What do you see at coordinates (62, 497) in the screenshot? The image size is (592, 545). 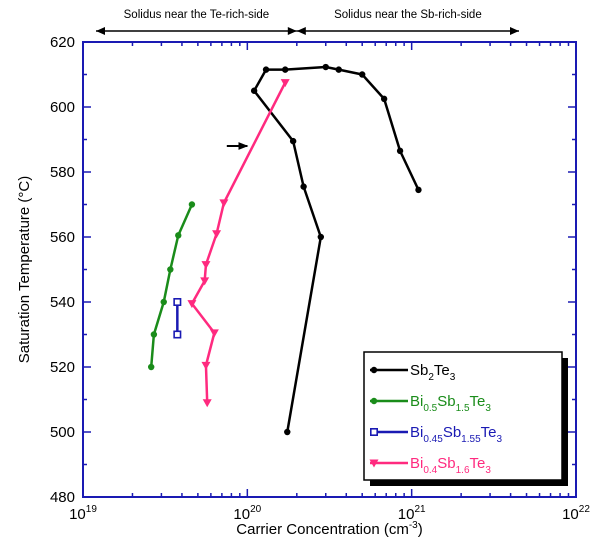 I see `y-tick-label: 480` at bounding box center [62, 497].